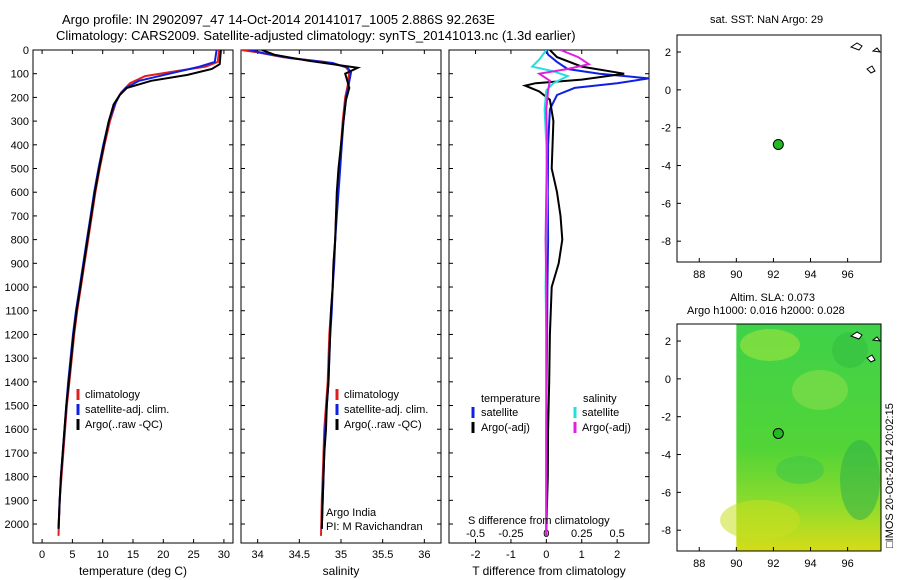  I want to click on top-tick-label: -0.5, so click(475, 534).